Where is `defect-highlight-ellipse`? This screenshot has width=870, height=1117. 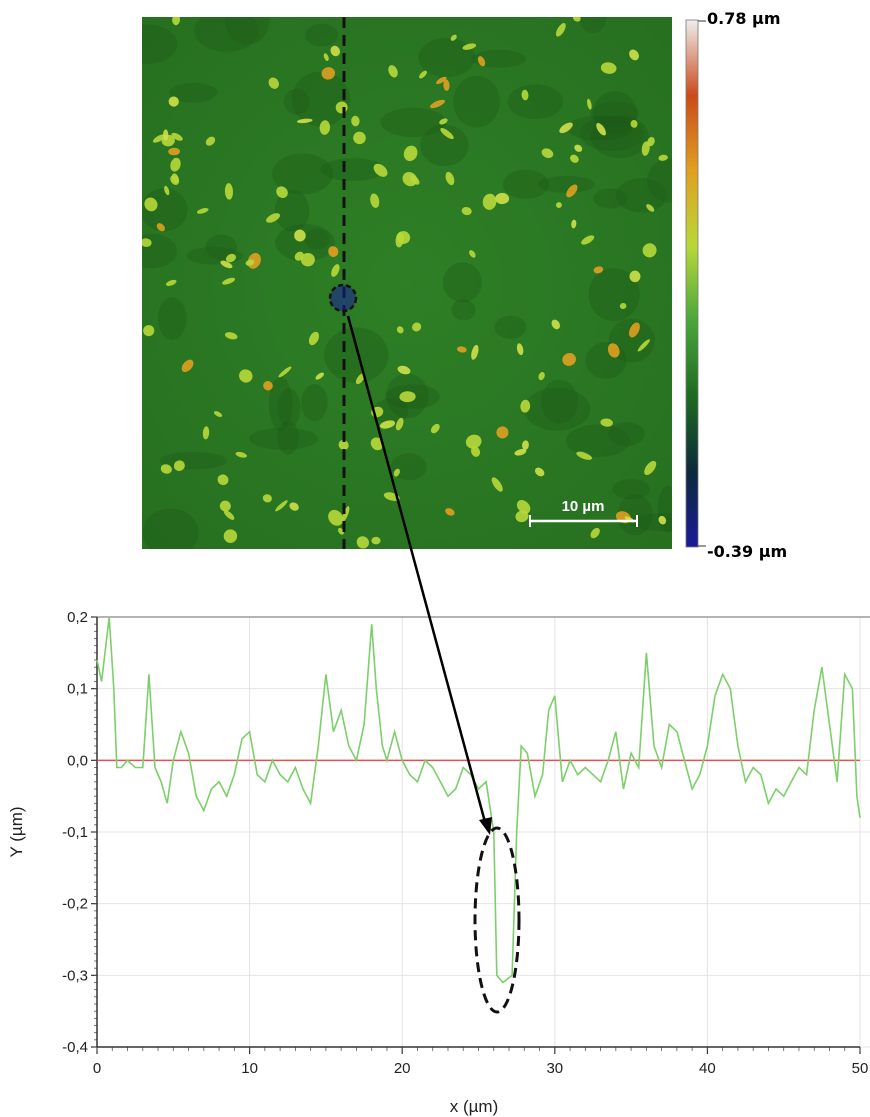
defect-highlight-ellipse is located at coordinates (497, 920).